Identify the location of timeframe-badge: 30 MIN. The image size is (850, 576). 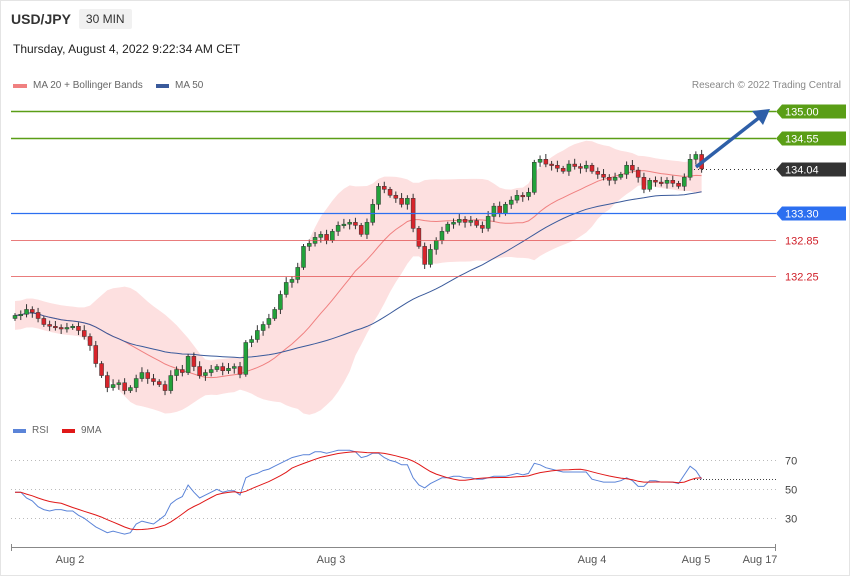
(105, 19).